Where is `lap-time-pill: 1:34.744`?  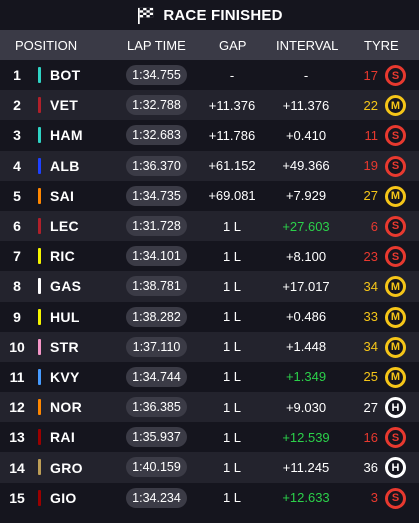 lap-time-pill: 1:34.744 is located at coordinates (156, 376).